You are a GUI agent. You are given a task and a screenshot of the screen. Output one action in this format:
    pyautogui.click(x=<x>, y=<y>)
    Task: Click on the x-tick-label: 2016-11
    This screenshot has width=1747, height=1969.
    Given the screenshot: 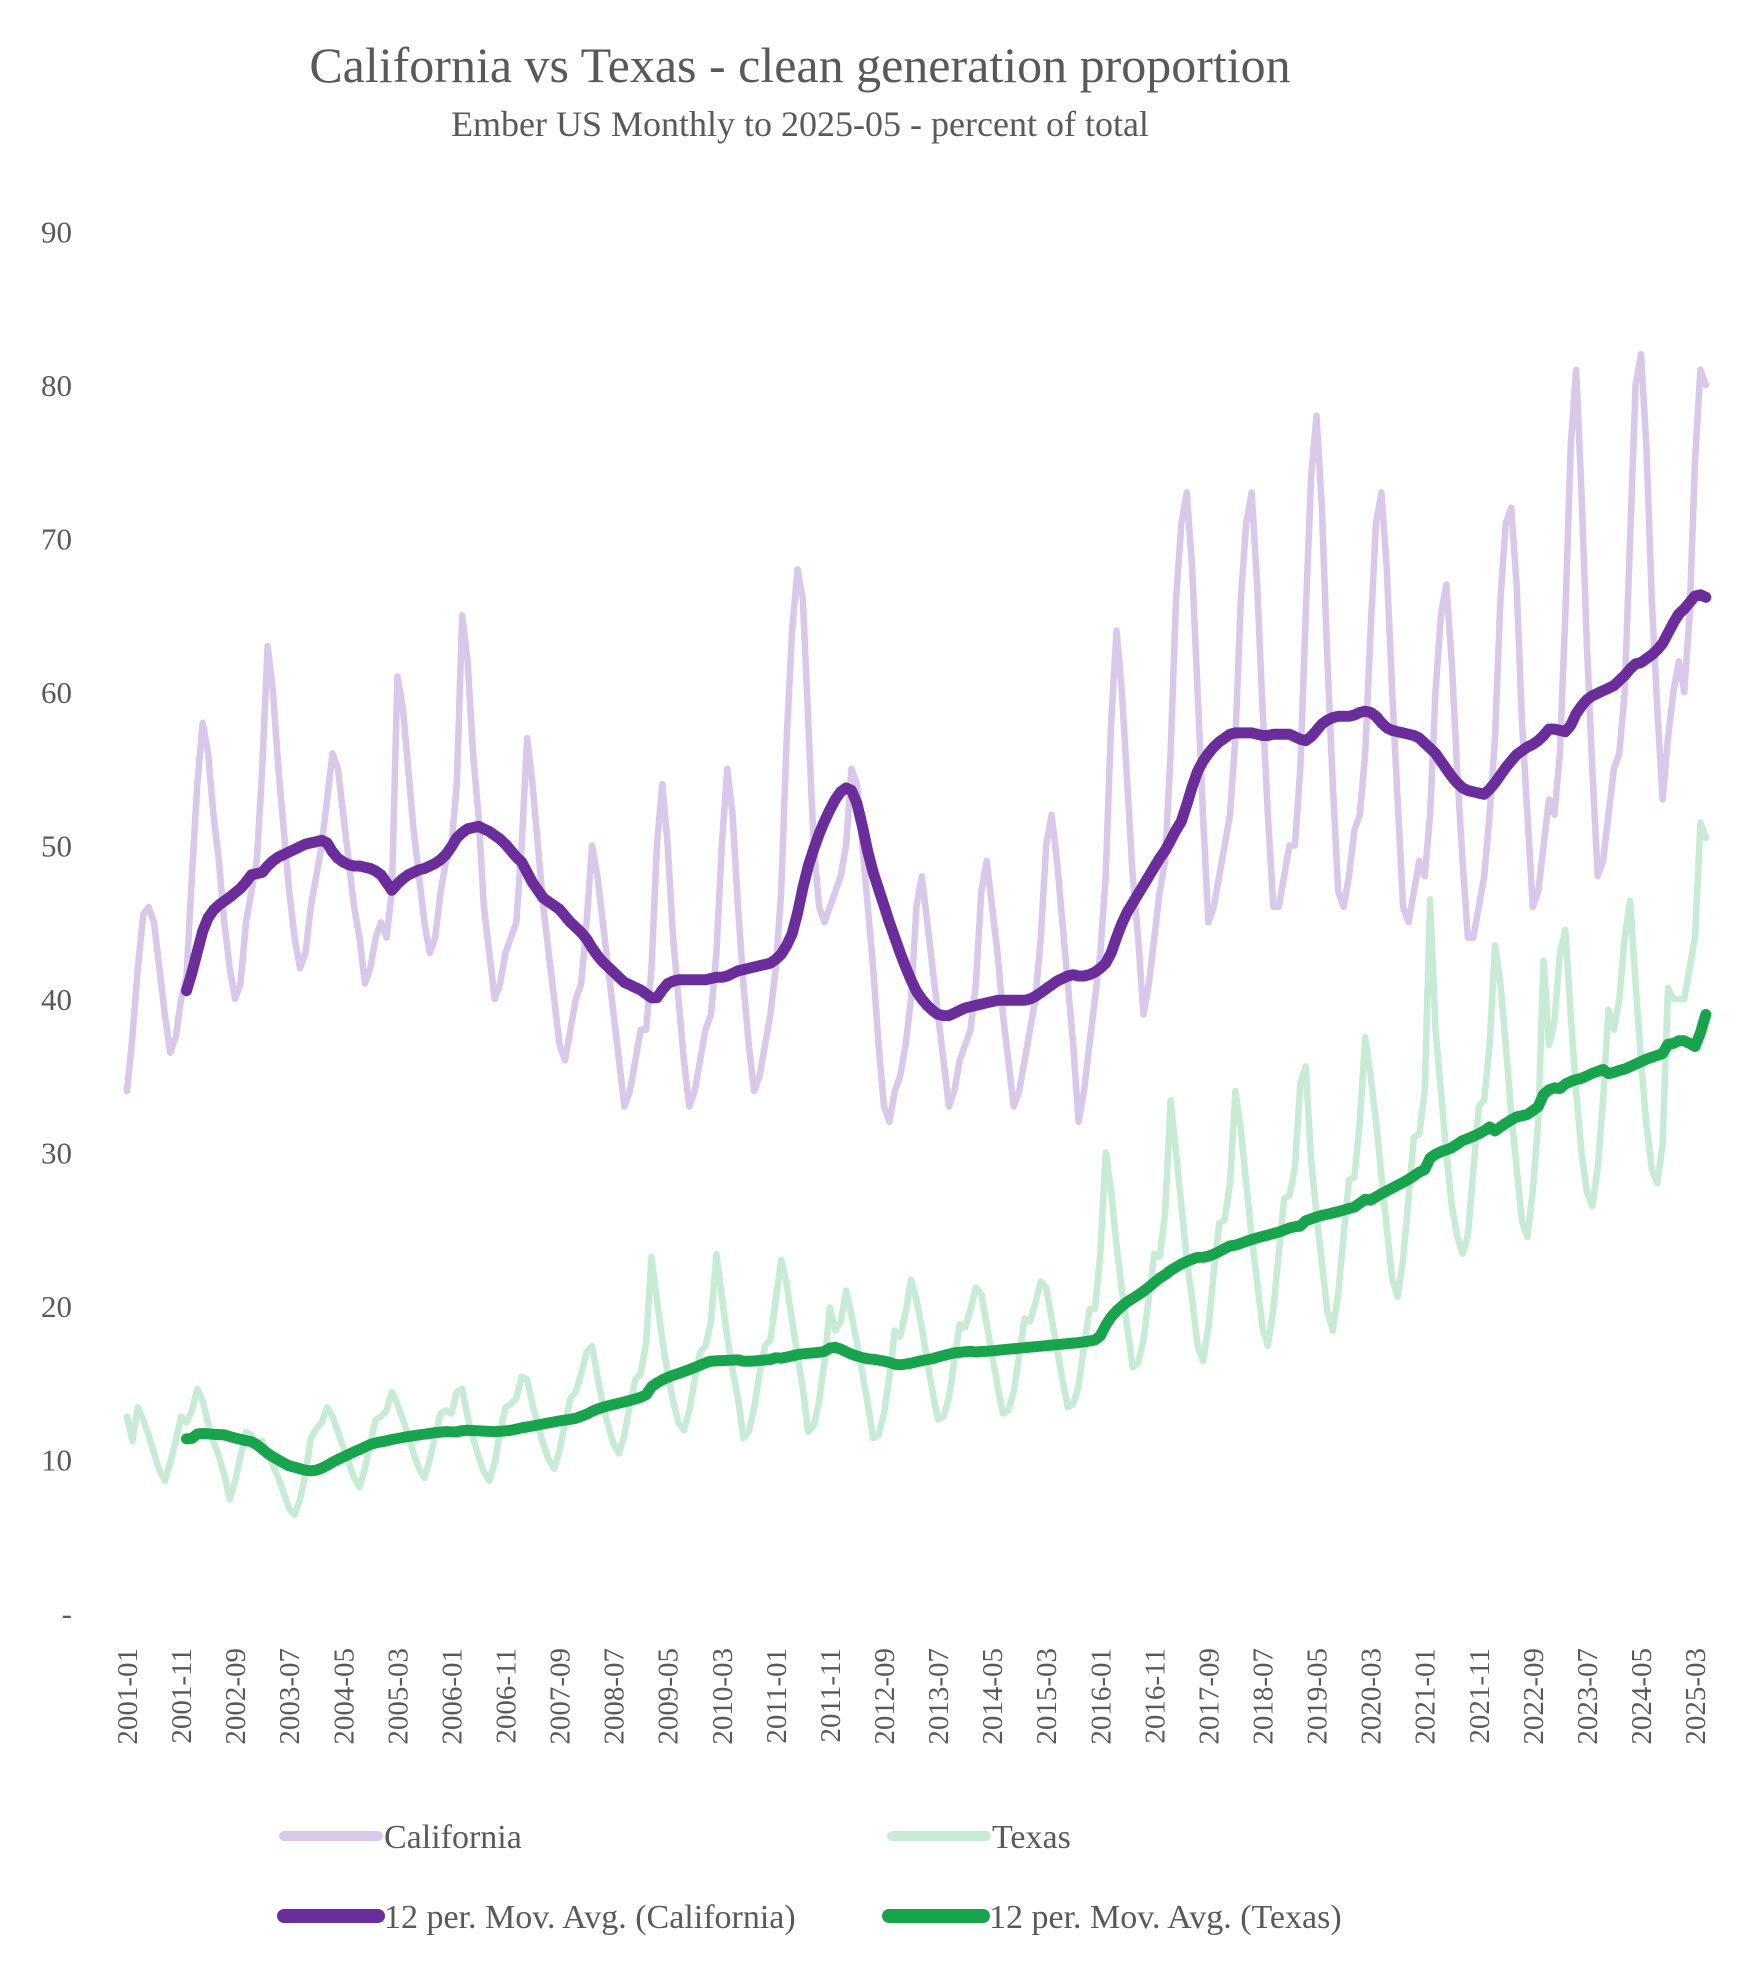 What is the action you would take?
    pyautogui.click(x=1155, y=1696)
    